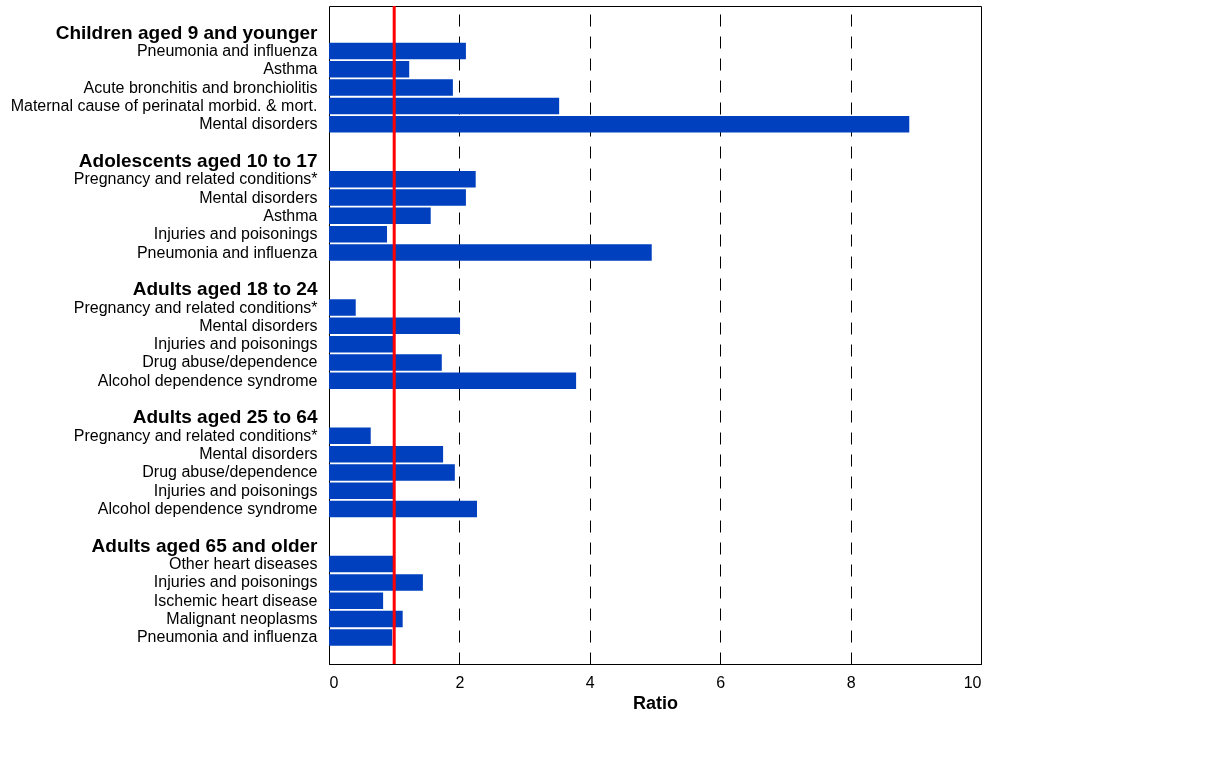 The height and width of the screenshot is (758, 1215). I want to click on y-tick-label: Adults aged 18 to 24, so click(225, 289).